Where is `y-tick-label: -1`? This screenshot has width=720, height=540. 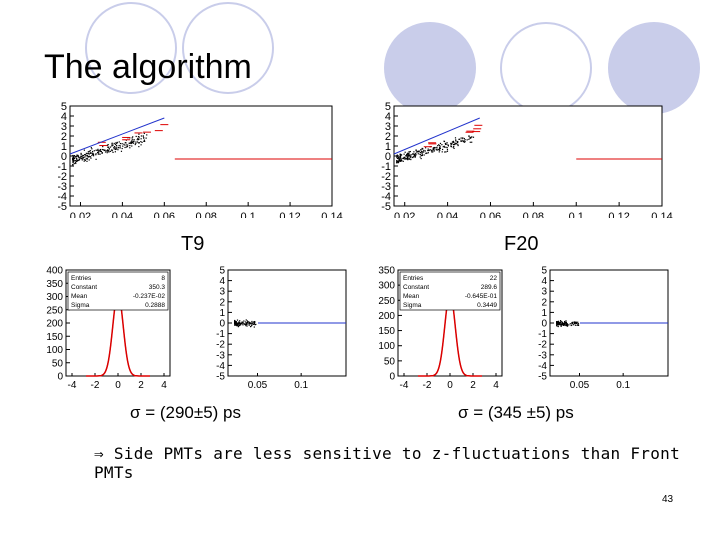
y-tick-label: -1 is located at coordinates (542, 334).